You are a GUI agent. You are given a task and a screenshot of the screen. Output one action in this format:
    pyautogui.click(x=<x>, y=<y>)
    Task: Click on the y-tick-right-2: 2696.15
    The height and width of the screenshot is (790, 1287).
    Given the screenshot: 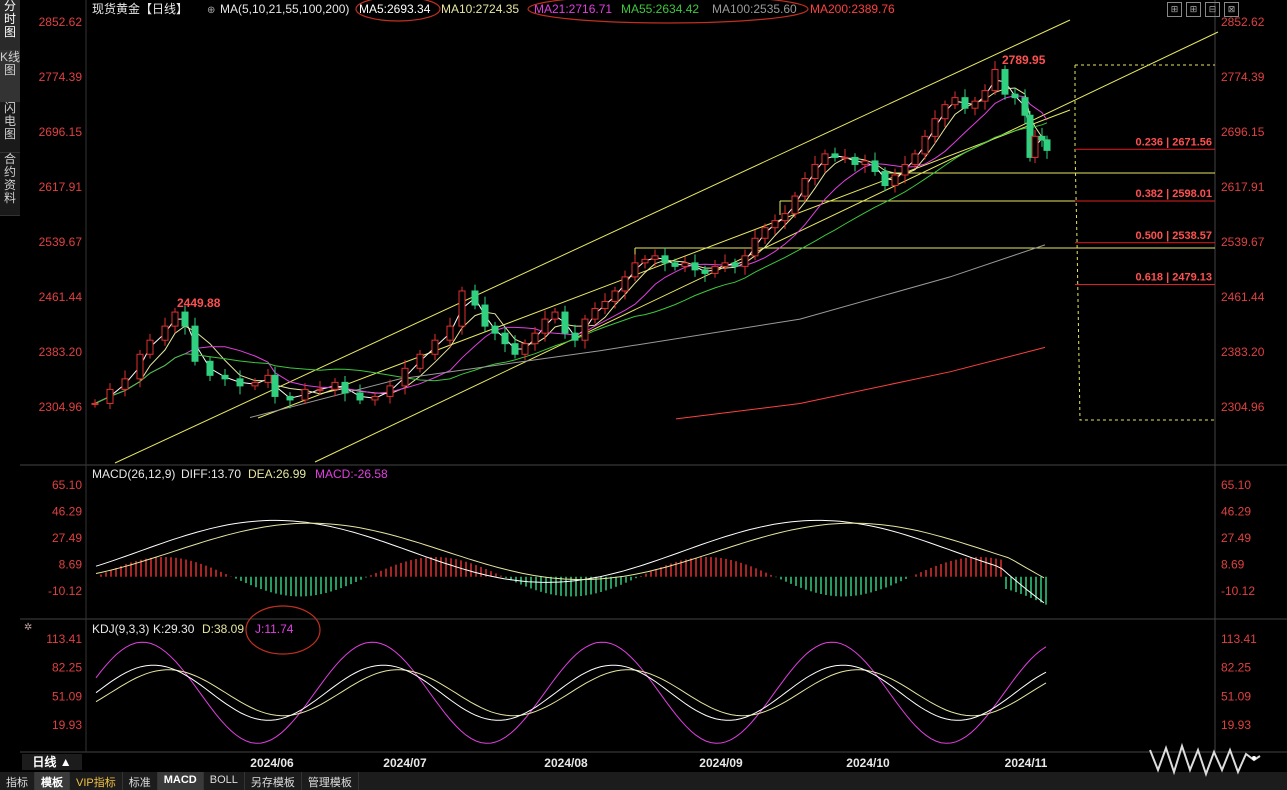 What is the action you would take?
    pyautogui.click(x=1243, y=132)
    